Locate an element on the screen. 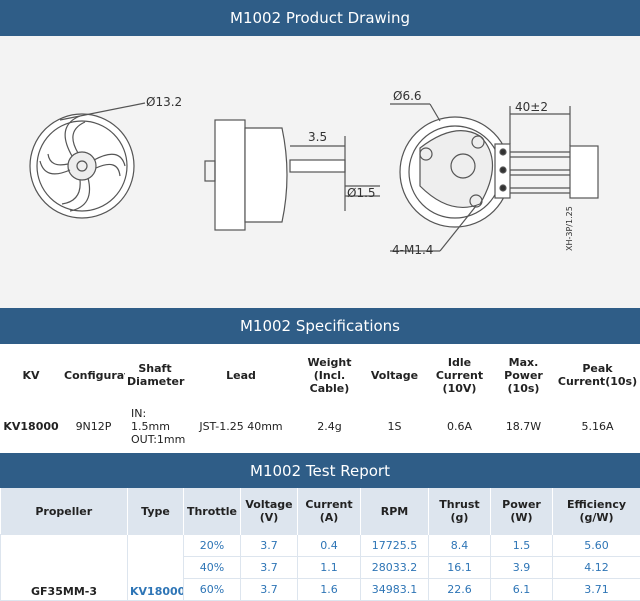 The image size is (640, 601). dimension: Ø13.2 is located at coordinates (164, 102).